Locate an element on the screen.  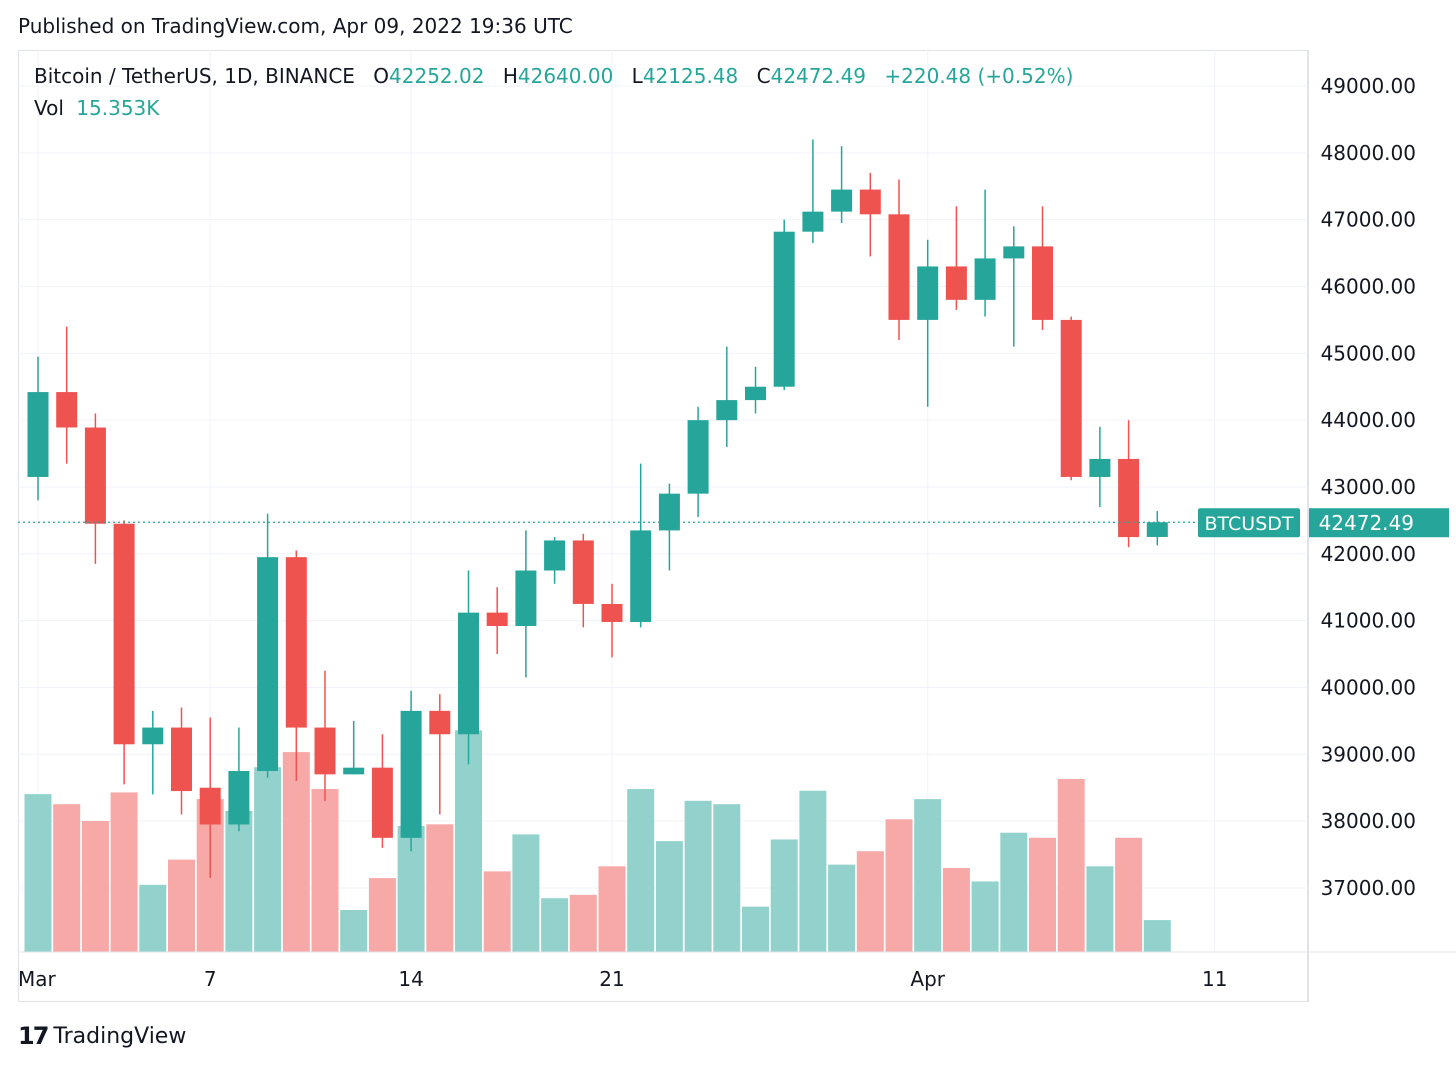
high-value: 42640.00 is located at coordinates (565, 76).